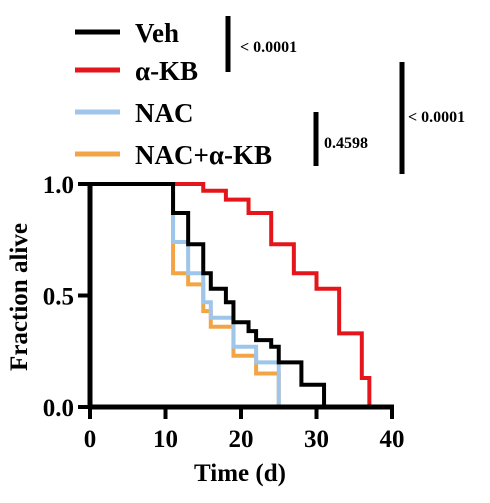 The width and height of the screenshot is (490, 503). Describe the element at coordinates (392, 439) in the screenshot. I see `x-tick-label: 40` at that location.